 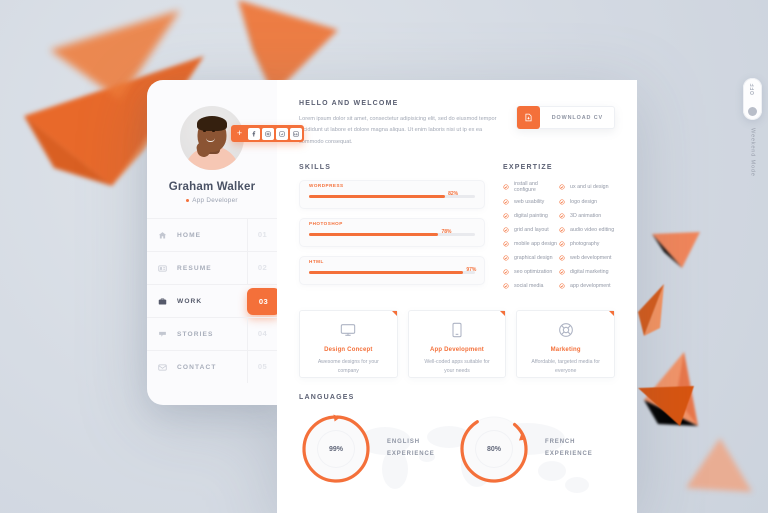 I want to click on sidebar-item-contact: CONTACT 05, so click(x=212, y=366).